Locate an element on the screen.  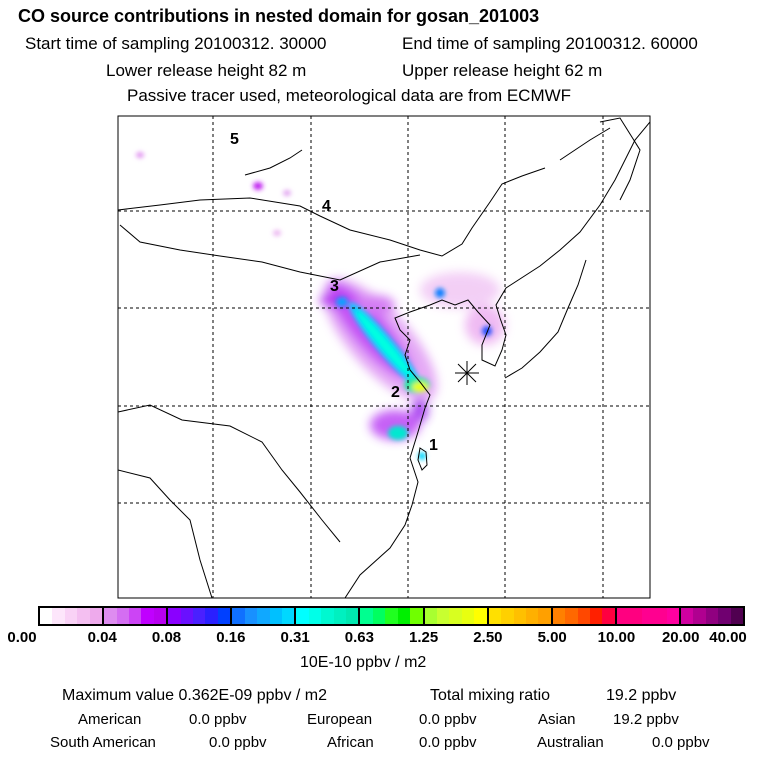
region-name: South American is located at coordinates (103, 742).